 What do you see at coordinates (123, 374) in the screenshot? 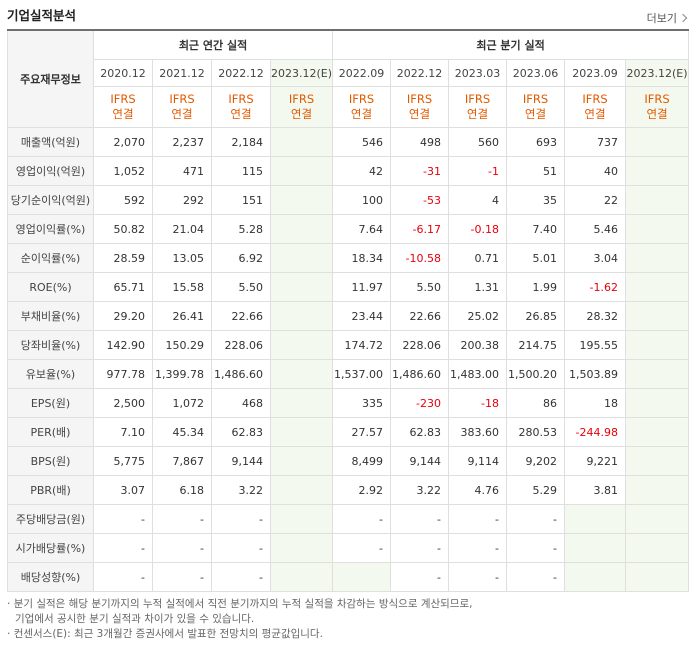
I see `table-cell: 977.78` at bounding box center [123, 374].